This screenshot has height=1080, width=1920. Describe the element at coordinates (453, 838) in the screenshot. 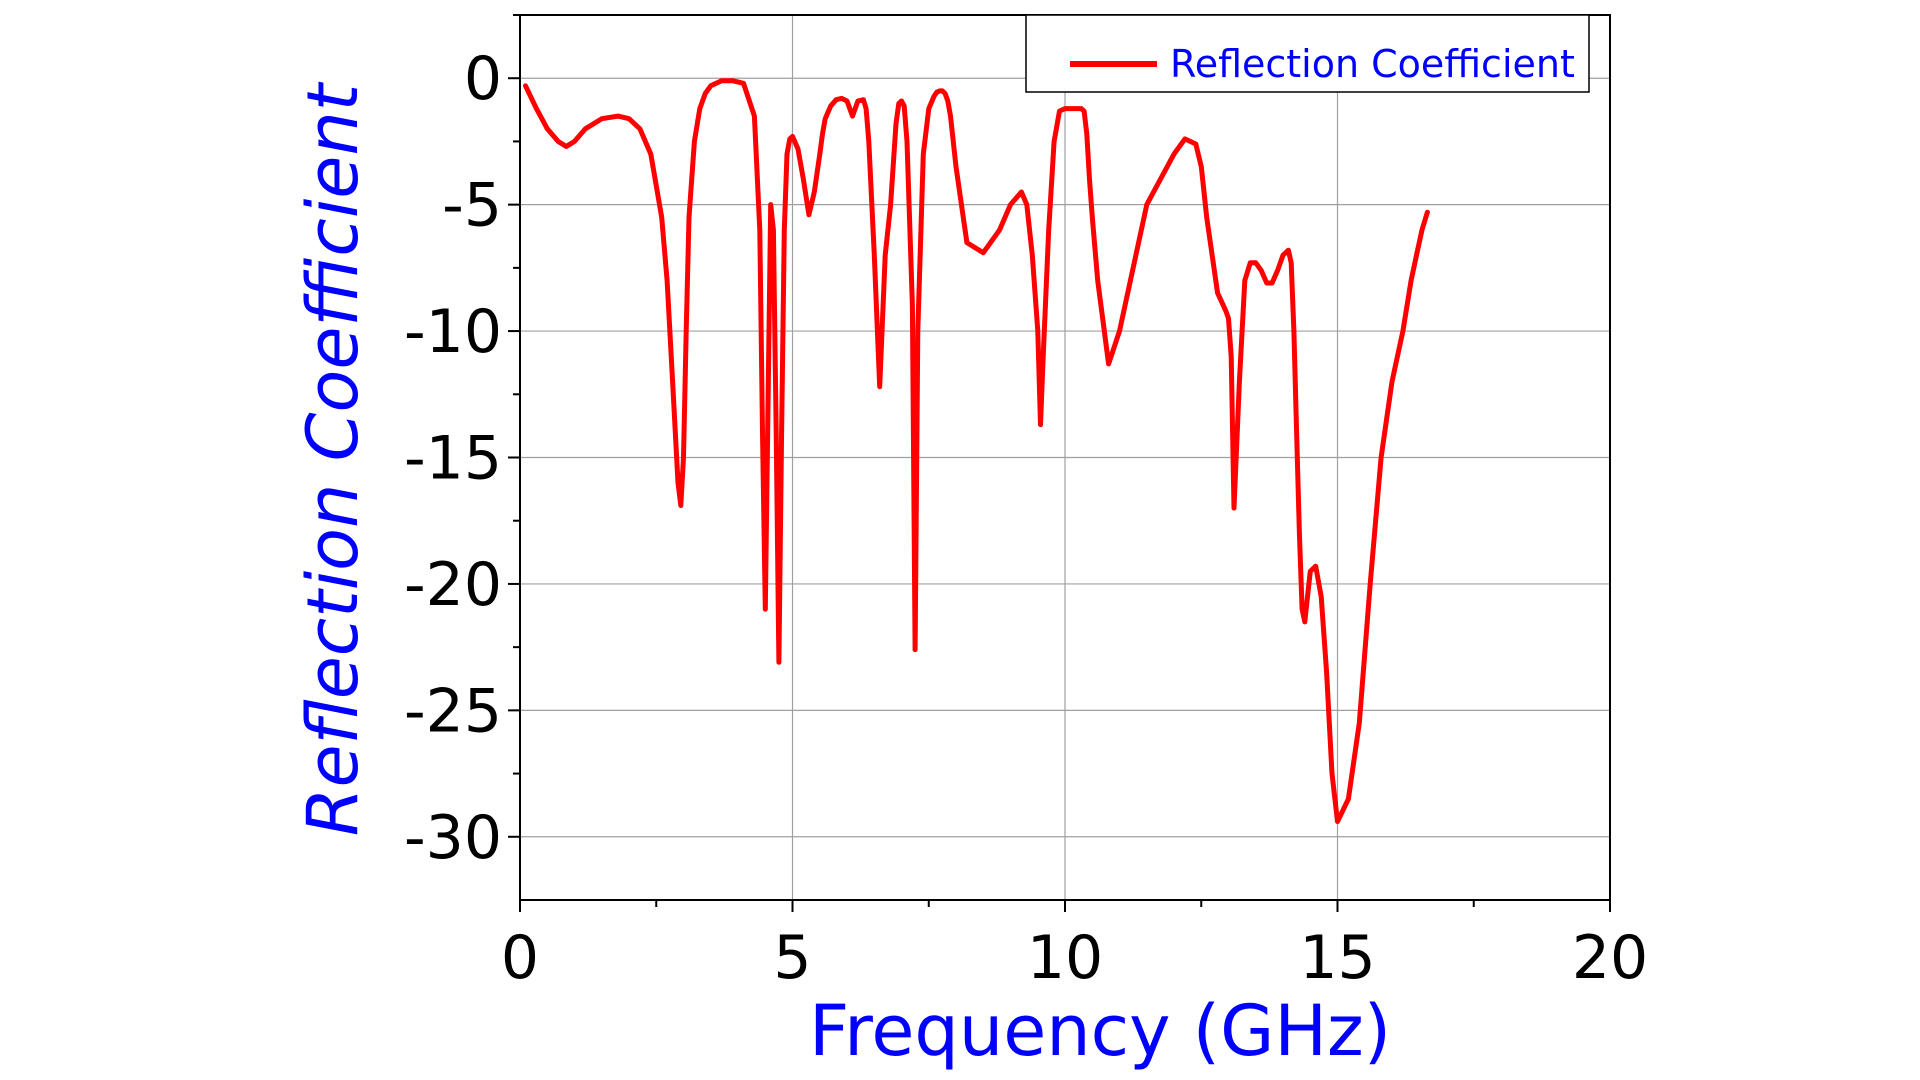

I see `y-tick-label: -30` at that location.